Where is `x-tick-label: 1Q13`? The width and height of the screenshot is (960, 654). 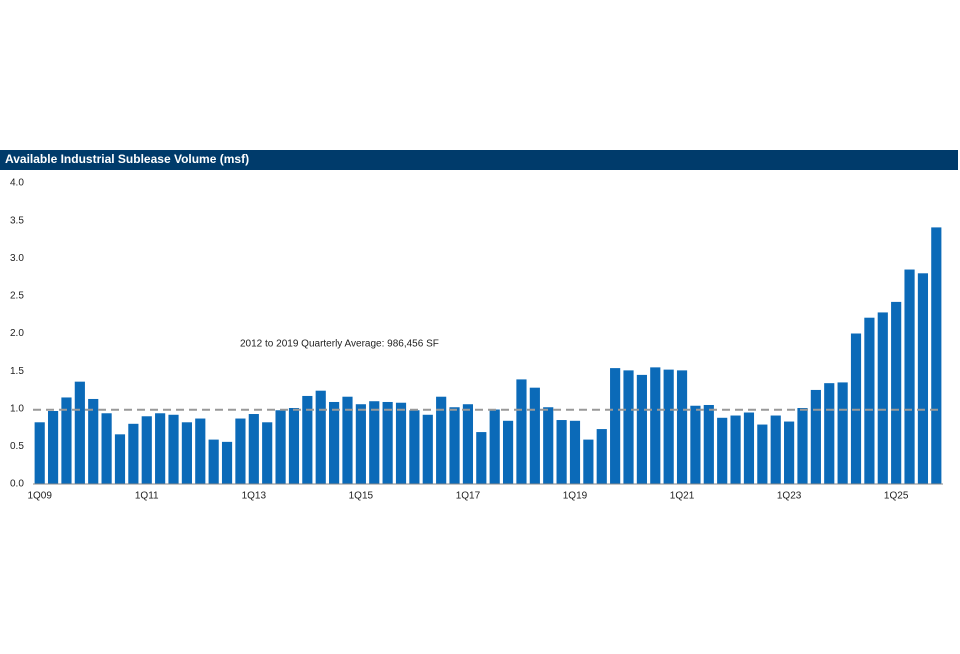
x-tick-label: 1Q13 is located at coordinates (254, 496).